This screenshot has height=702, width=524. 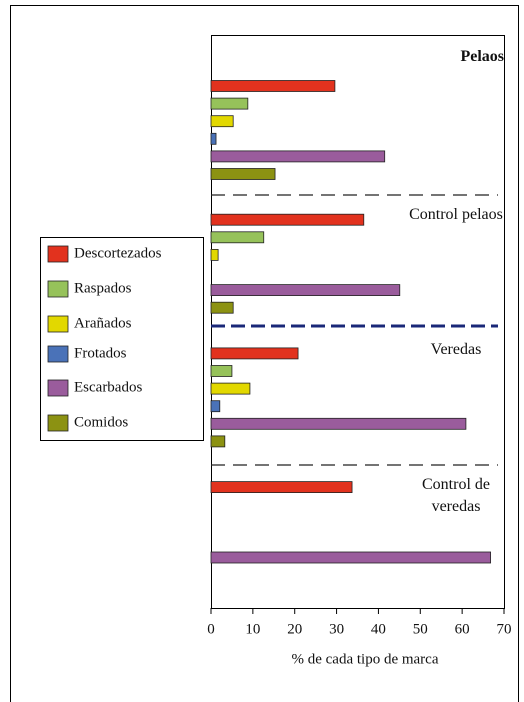 I want to click on x-tick-label: 40, so click(x=378, y=629).